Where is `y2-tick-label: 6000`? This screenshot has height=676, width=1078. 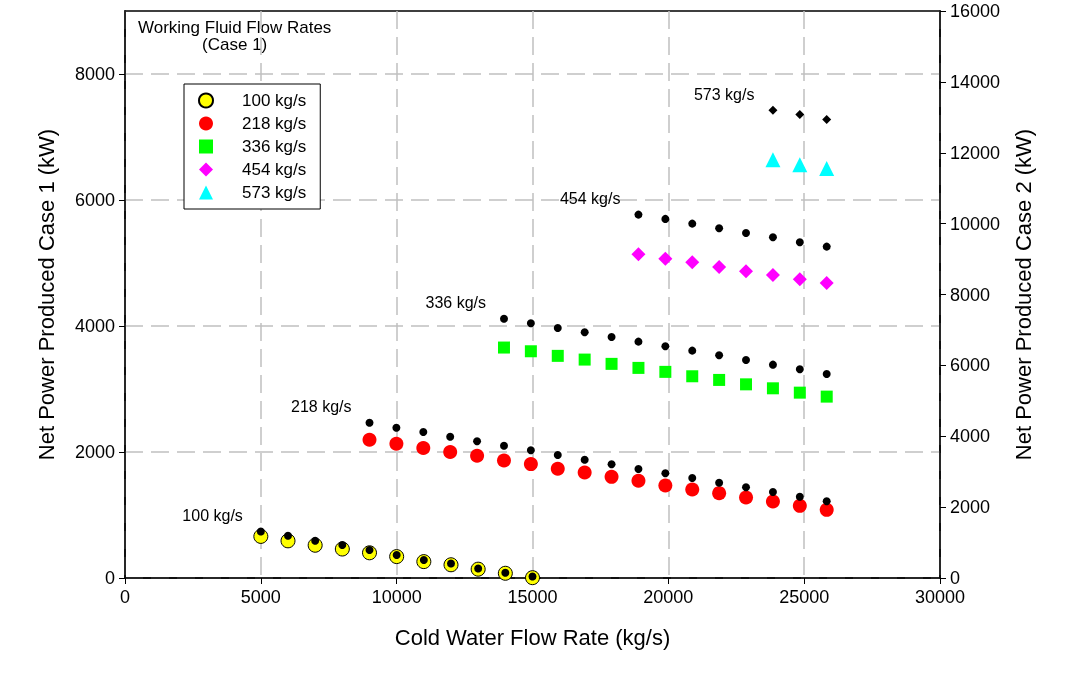
y2-tick-label: 6000 is located at coordinates (970, 365).